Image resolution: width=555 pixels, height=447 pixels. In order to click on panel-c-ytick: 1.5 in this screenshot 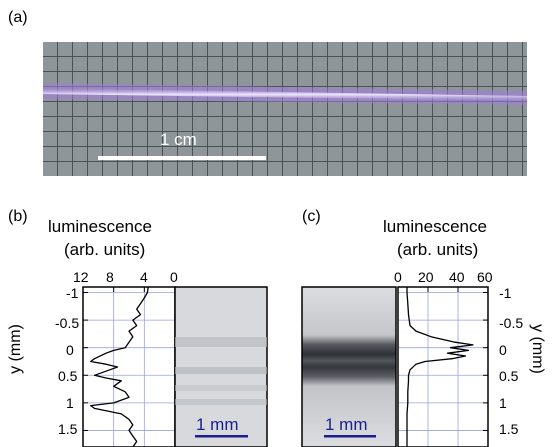, I will do `click(509, 429)`.